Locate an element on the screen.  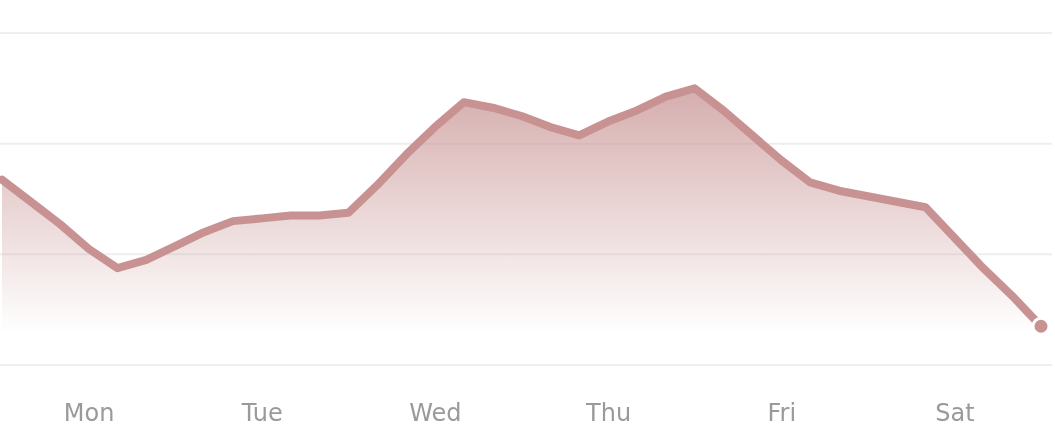
x-tick-label: Tue is located at coordinates (261, 413).